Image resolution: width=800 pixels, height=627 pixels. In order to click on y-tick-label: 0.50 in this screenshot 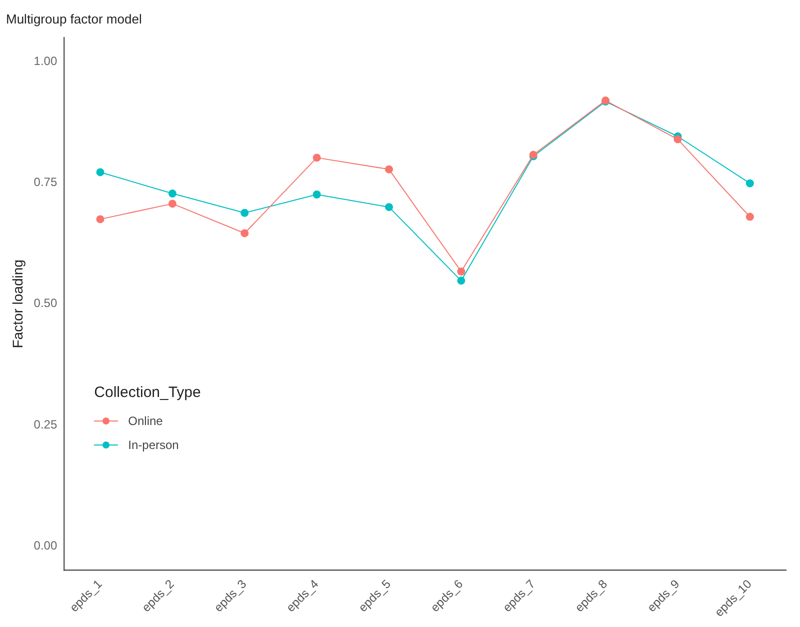, I will do `click(46, 303)`.